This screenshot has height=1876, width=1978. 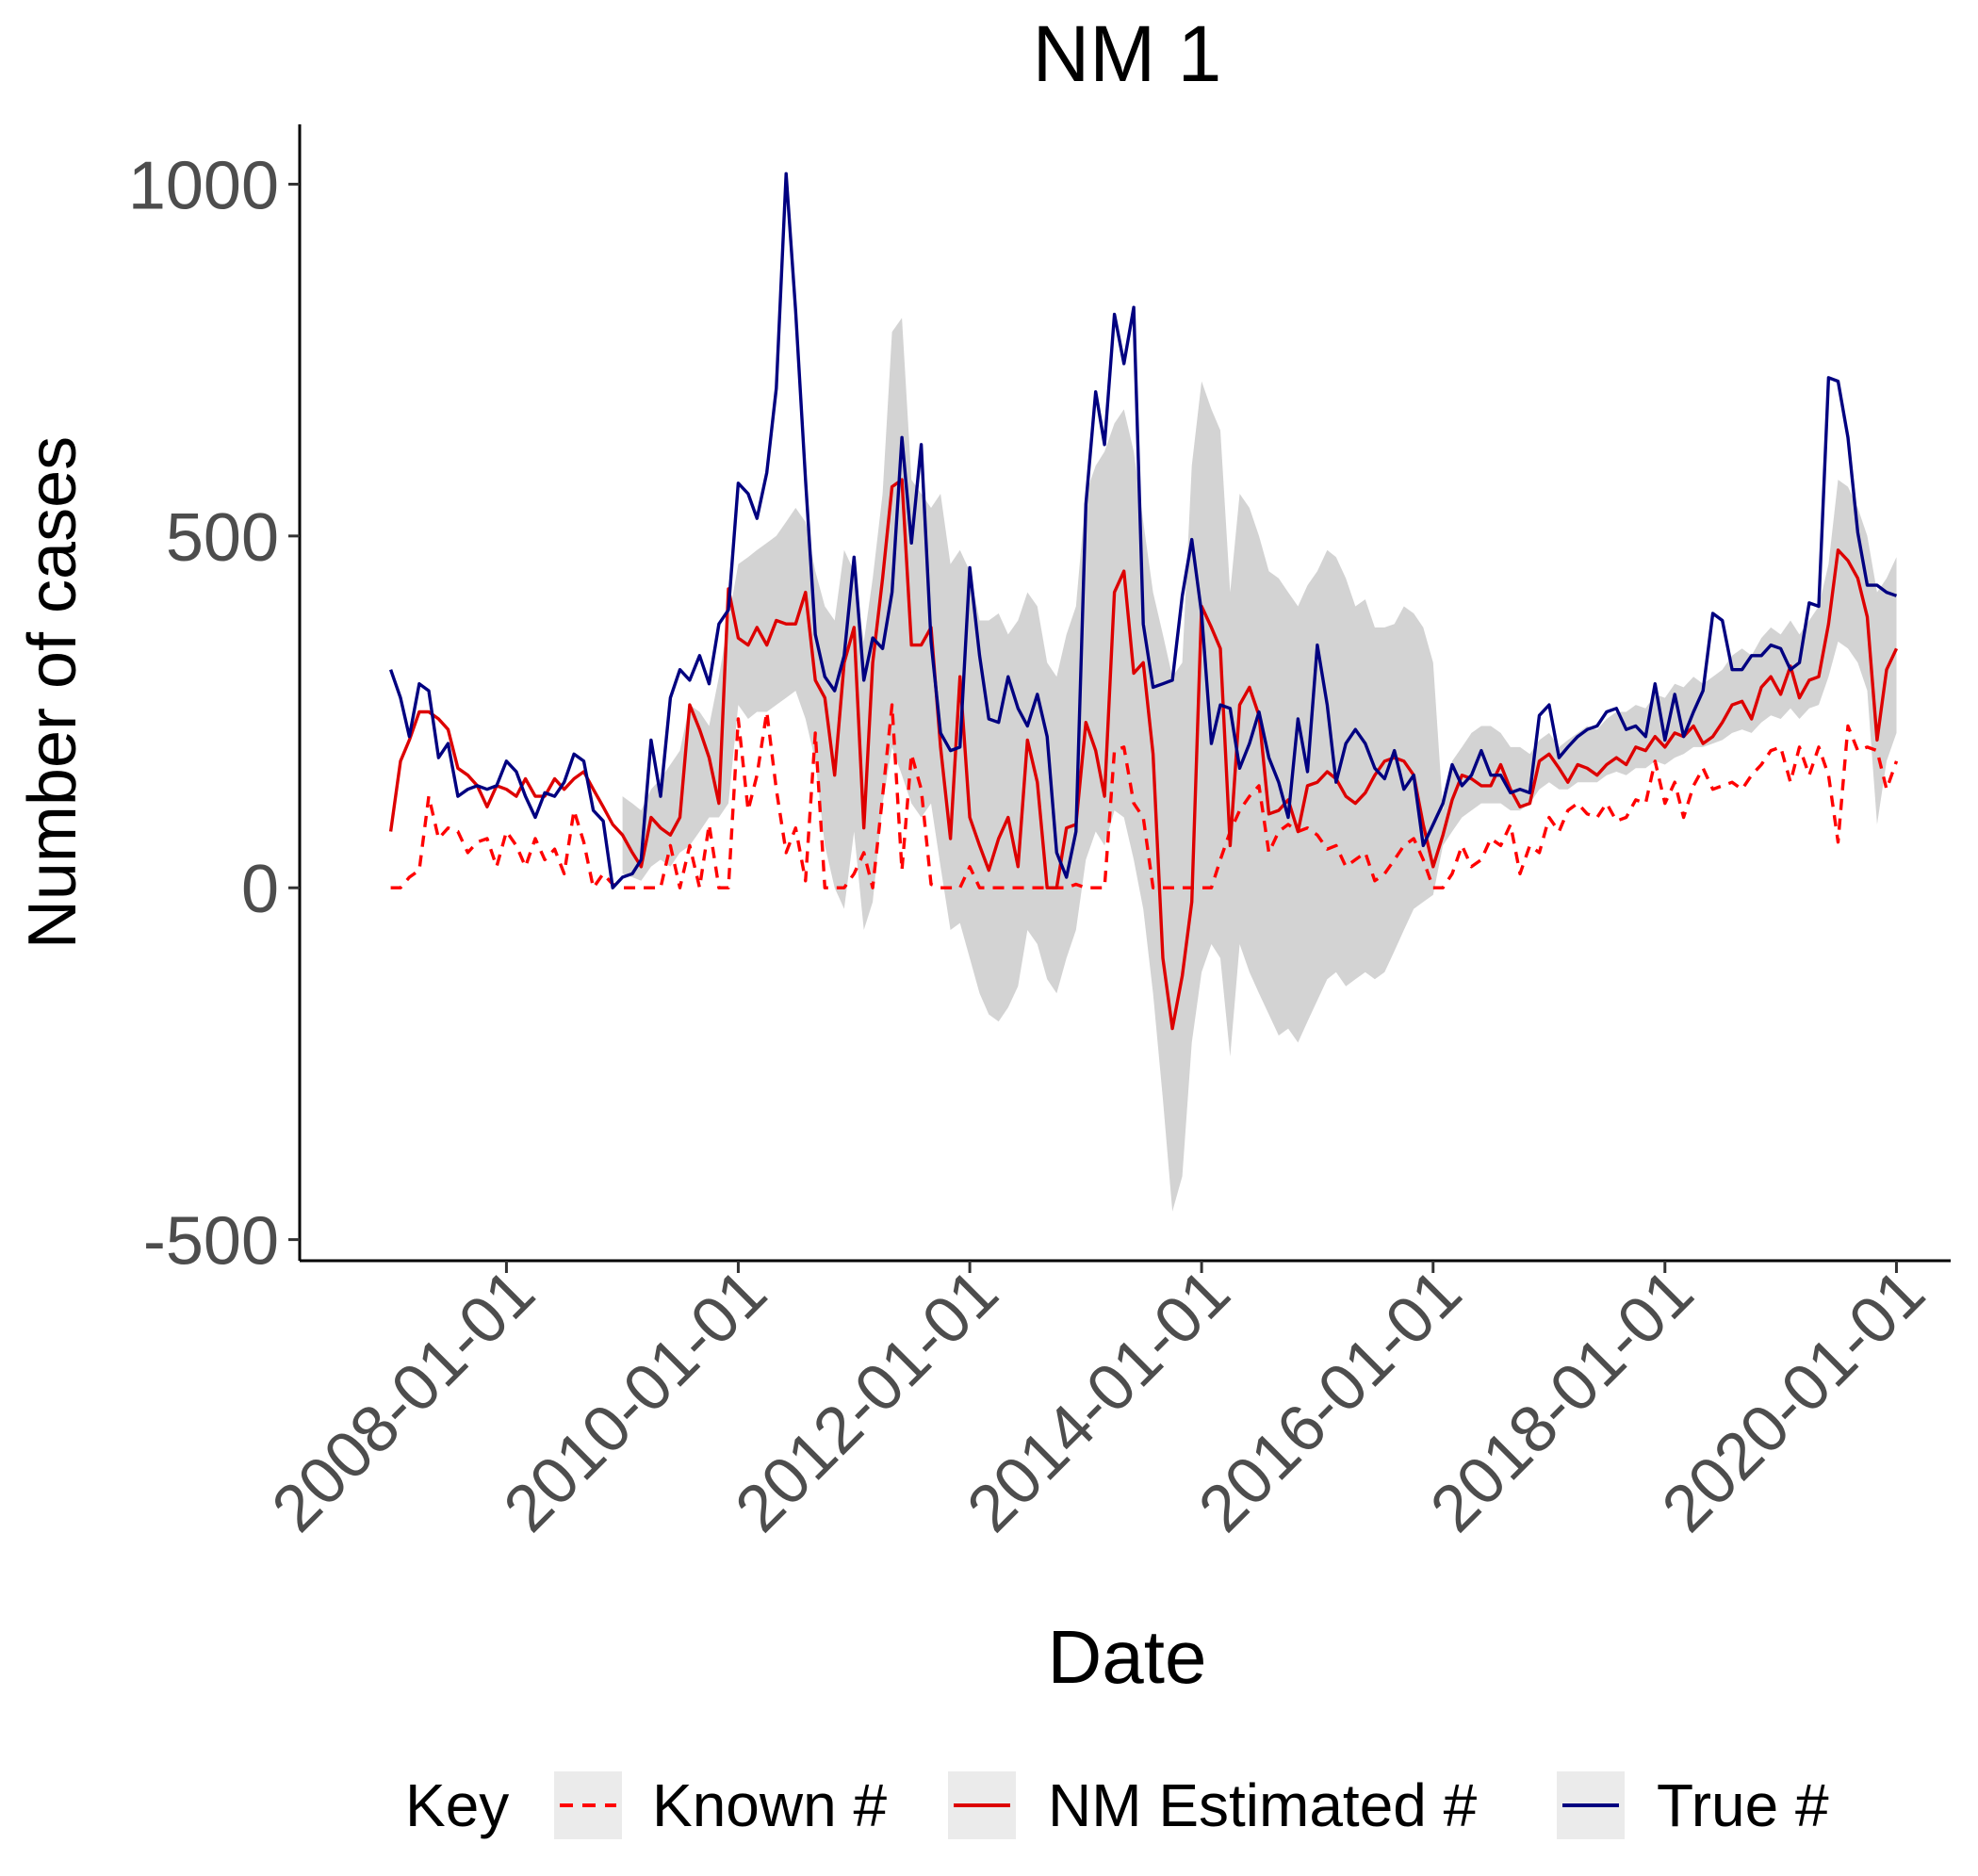 What do you see at coordinates (222, 538) in the screenshot?
I see `y-tick-label: 500` at bounding box center [222, 538].